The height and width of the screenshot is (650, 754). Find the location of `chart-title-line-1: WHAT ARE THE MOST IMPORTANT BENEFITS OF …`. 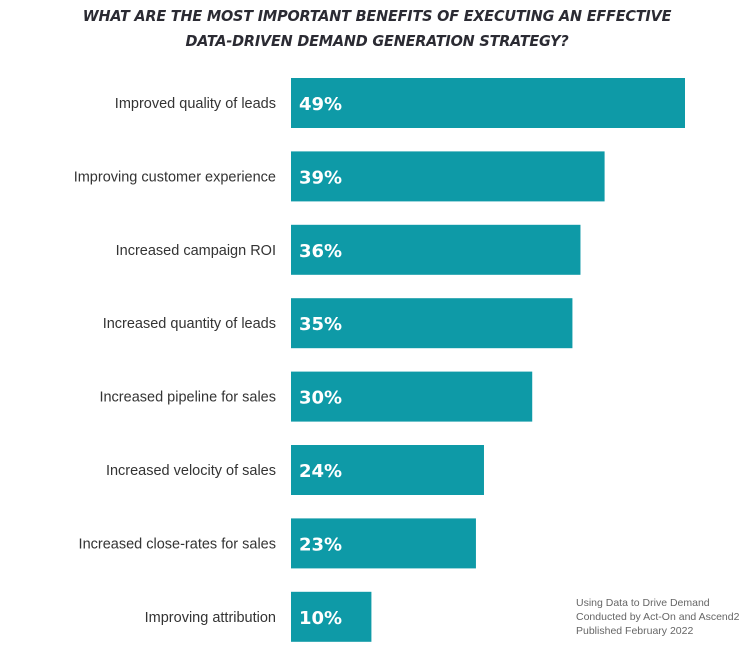

chart-title-line-1: WHAT ARE THE MOST IMPORTANT BENEFITS OF … is located at coordinates (377, 16).